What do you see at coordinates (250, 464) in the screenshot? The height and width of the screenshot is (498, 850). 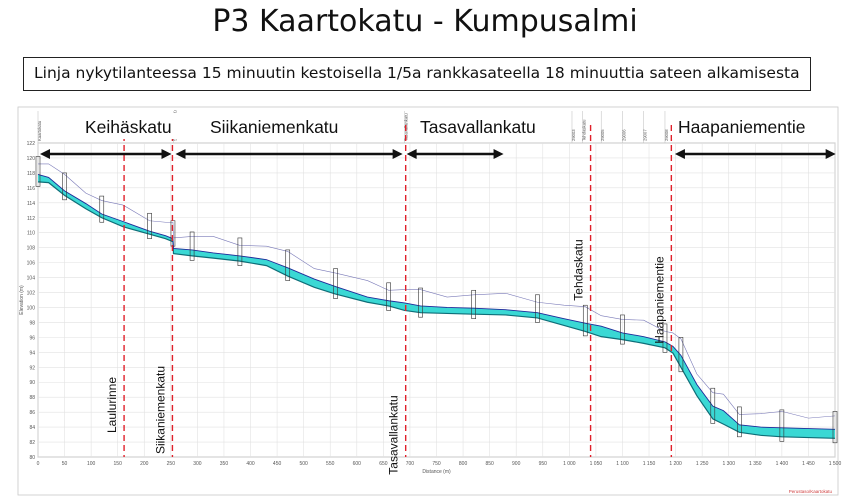 I see `x-tick-label: 400` at bounding box center [250, 464].